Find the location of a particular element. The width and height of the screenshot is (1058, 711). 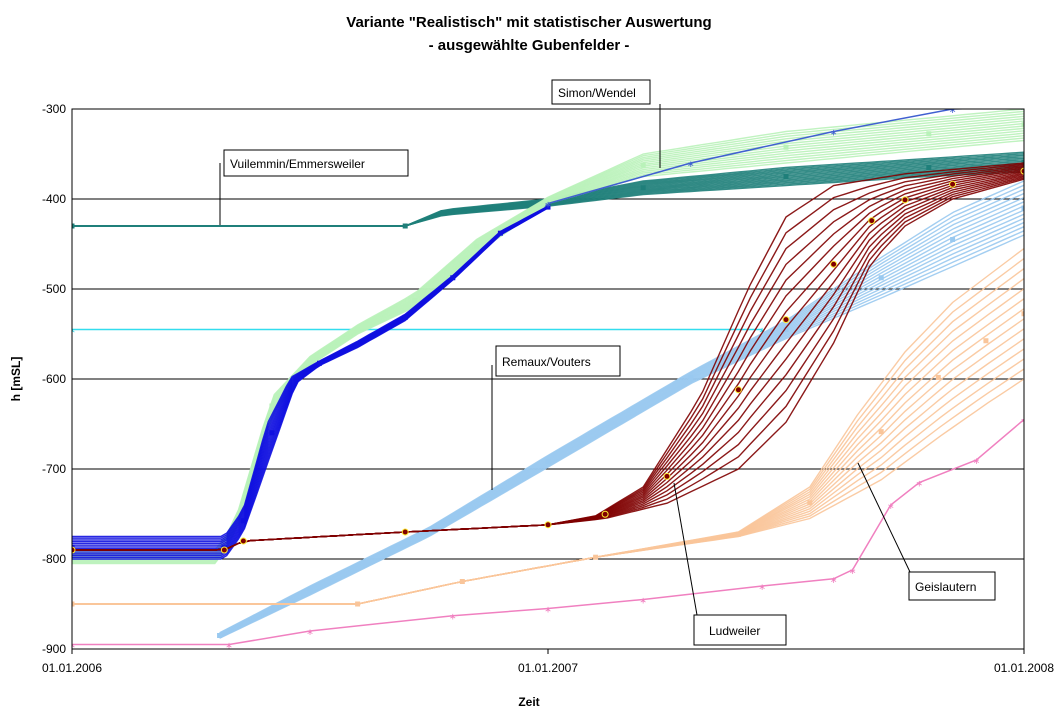

chart-subtitle: - ausgewählte Gubenfelder - is located at coordinates (529, 45).